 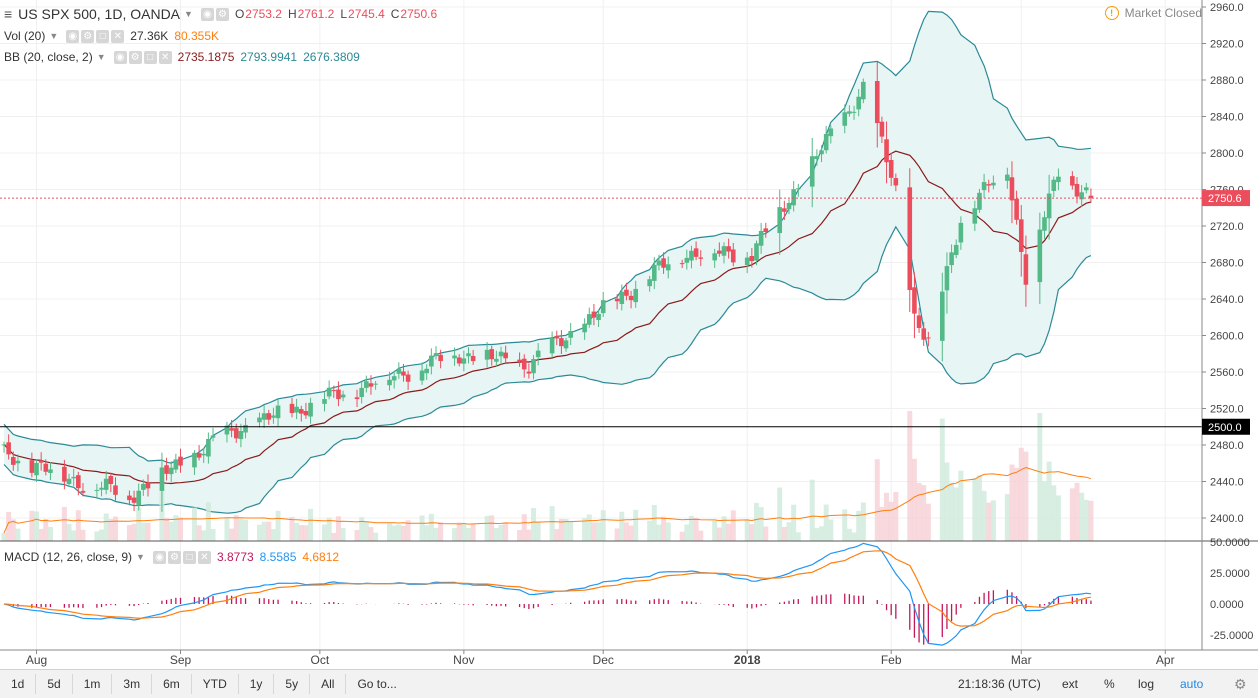 I want to click on macd-line, so click(x=547, y=594).